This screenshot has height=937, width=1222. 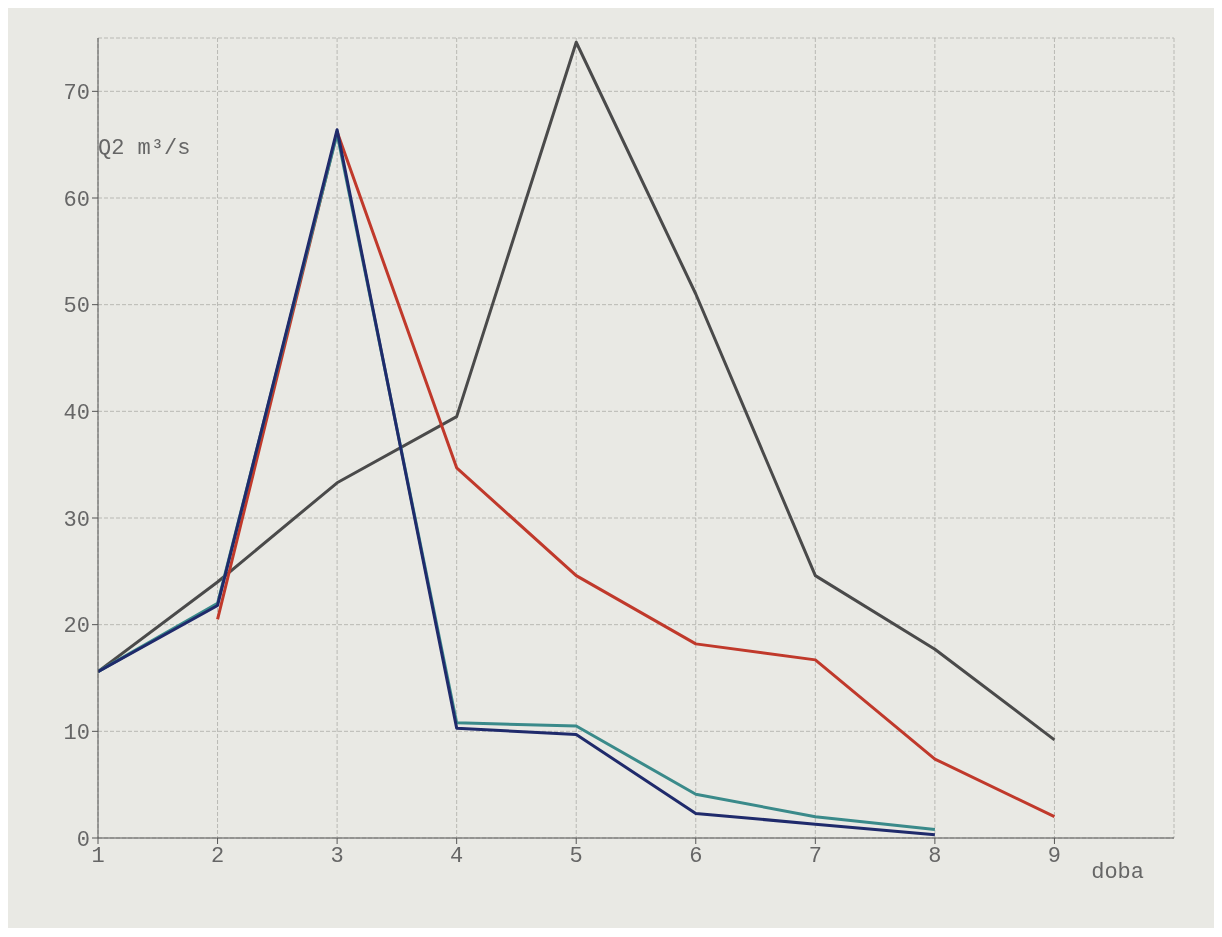 I want to click on y-tick-label: 50, so click(x=76, y=307).